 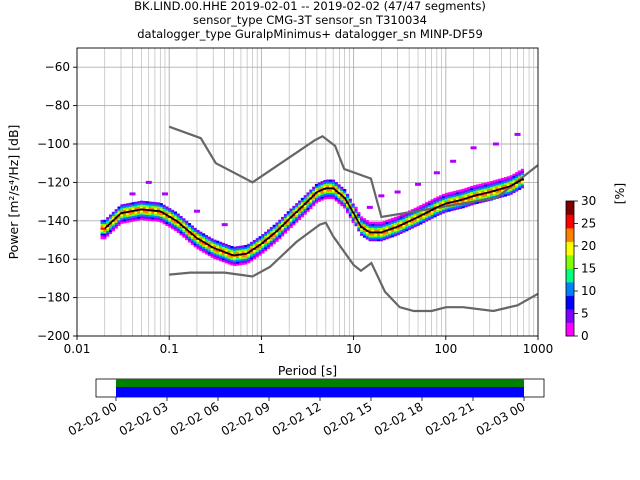 I want to click on x-tick-label: 1, so click(x=262, y=349).